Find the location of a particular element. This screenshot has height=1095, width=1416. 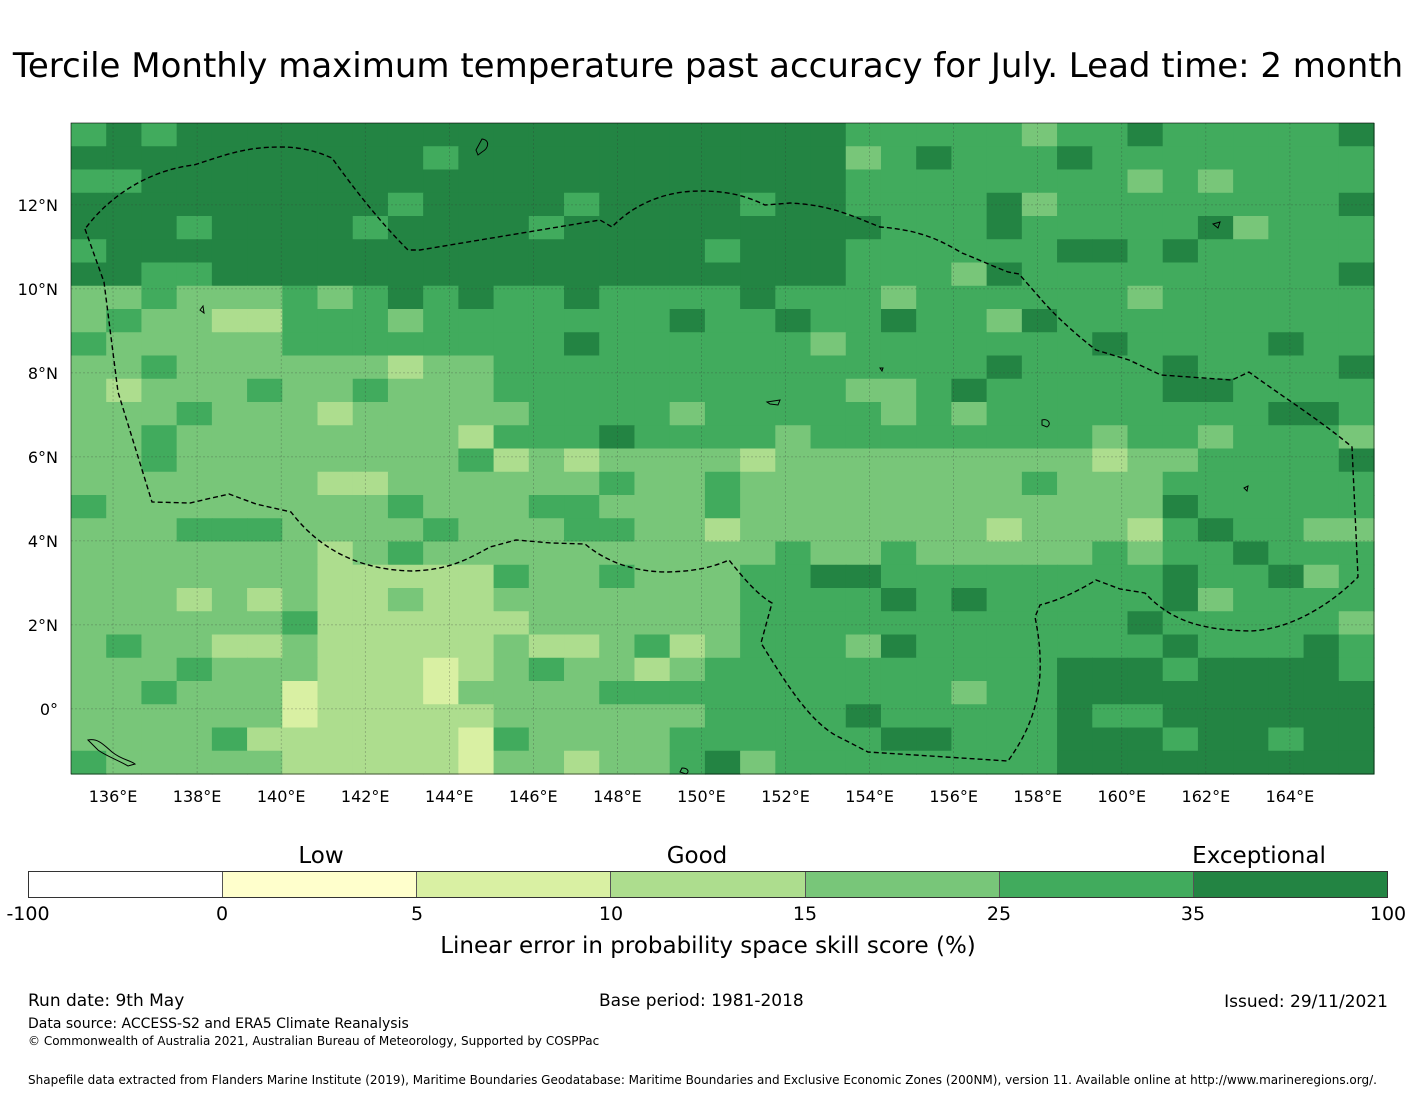

colorbar-tick: 0 is located at coordinates (222, 914).